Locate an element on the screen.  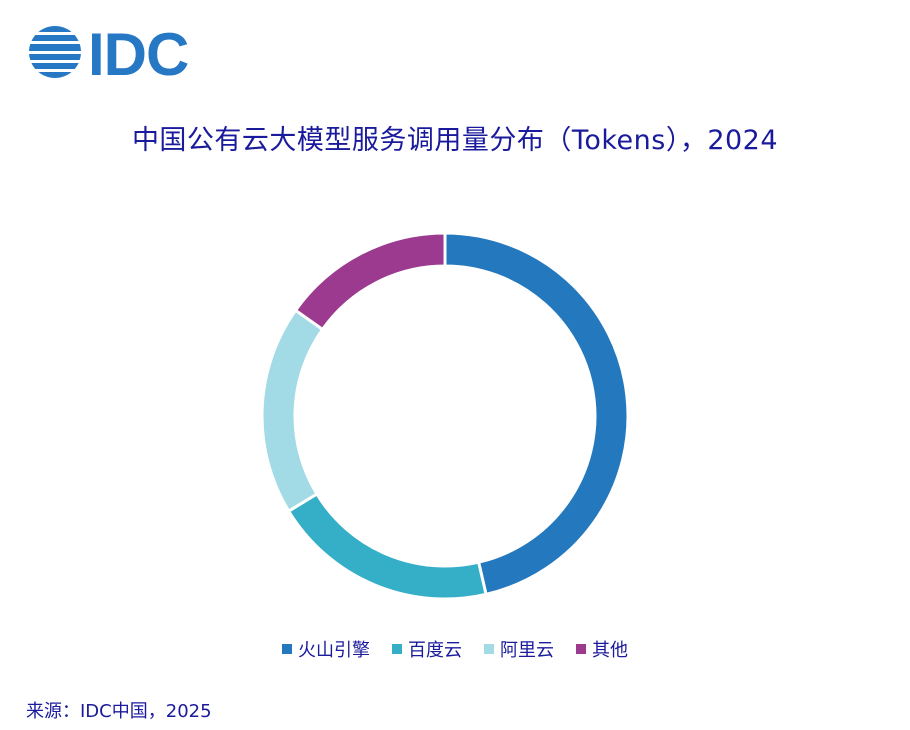
idc-logo-text: IDC is located at coordinates (138, 52).